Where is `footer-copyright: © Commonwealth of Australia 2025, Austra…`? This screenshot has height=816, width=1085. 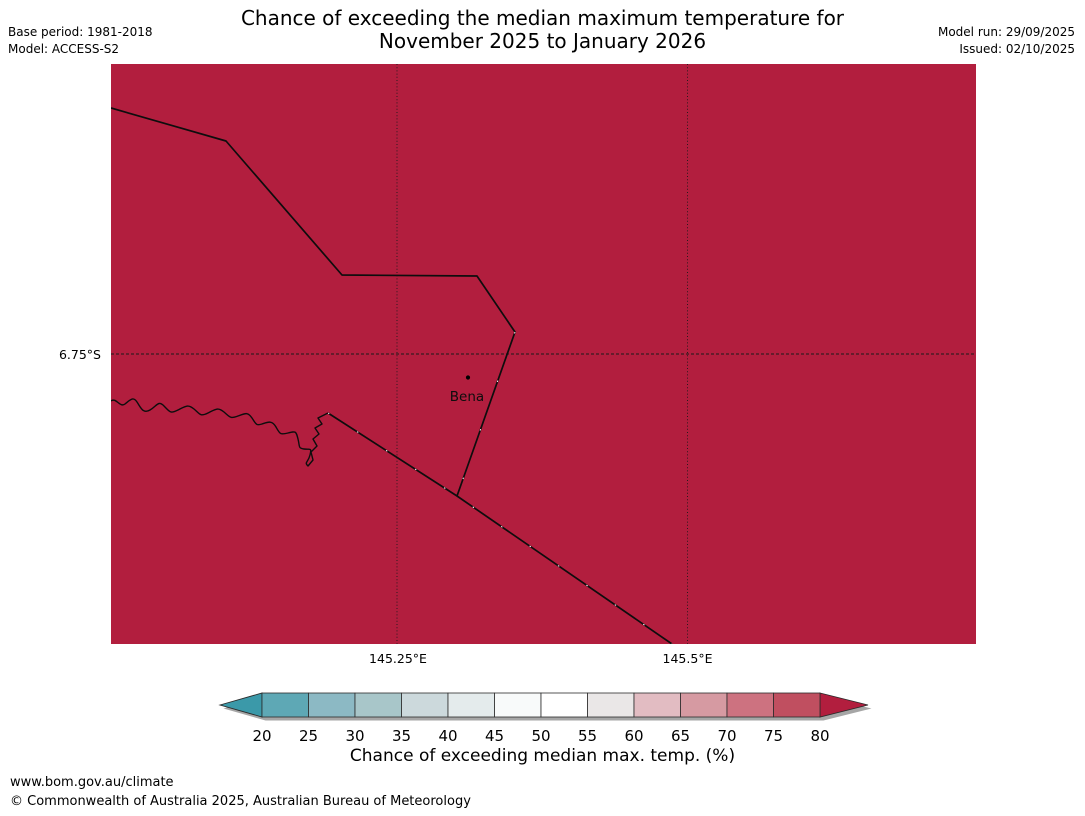
footer-copyright: © Commonwealth of Australia 2025, Austra… is located at coordinates (240, 801).